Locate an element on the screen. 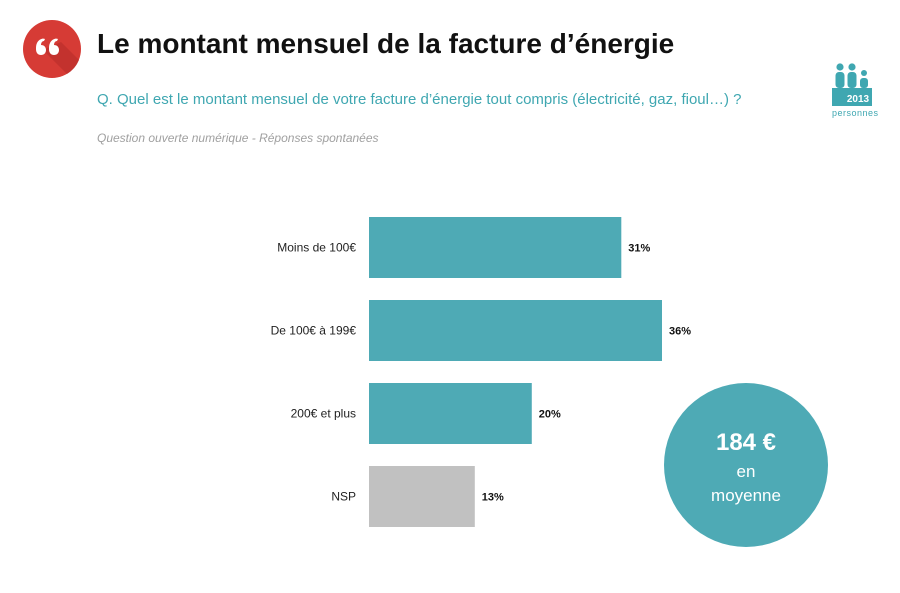  value-category-100-199: 36% is located at coordinates (680, 332).